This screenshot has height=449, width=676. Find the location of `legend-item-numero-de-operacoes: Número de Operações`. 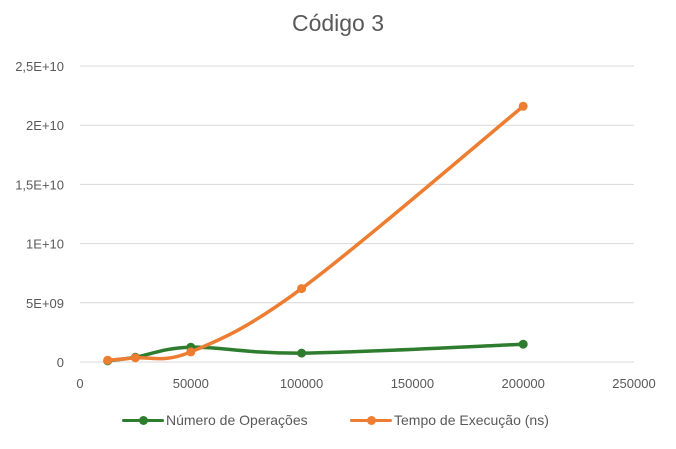

legend-item-numero-de-operacoes: Número de Operações is located at coordinates (215, 420).